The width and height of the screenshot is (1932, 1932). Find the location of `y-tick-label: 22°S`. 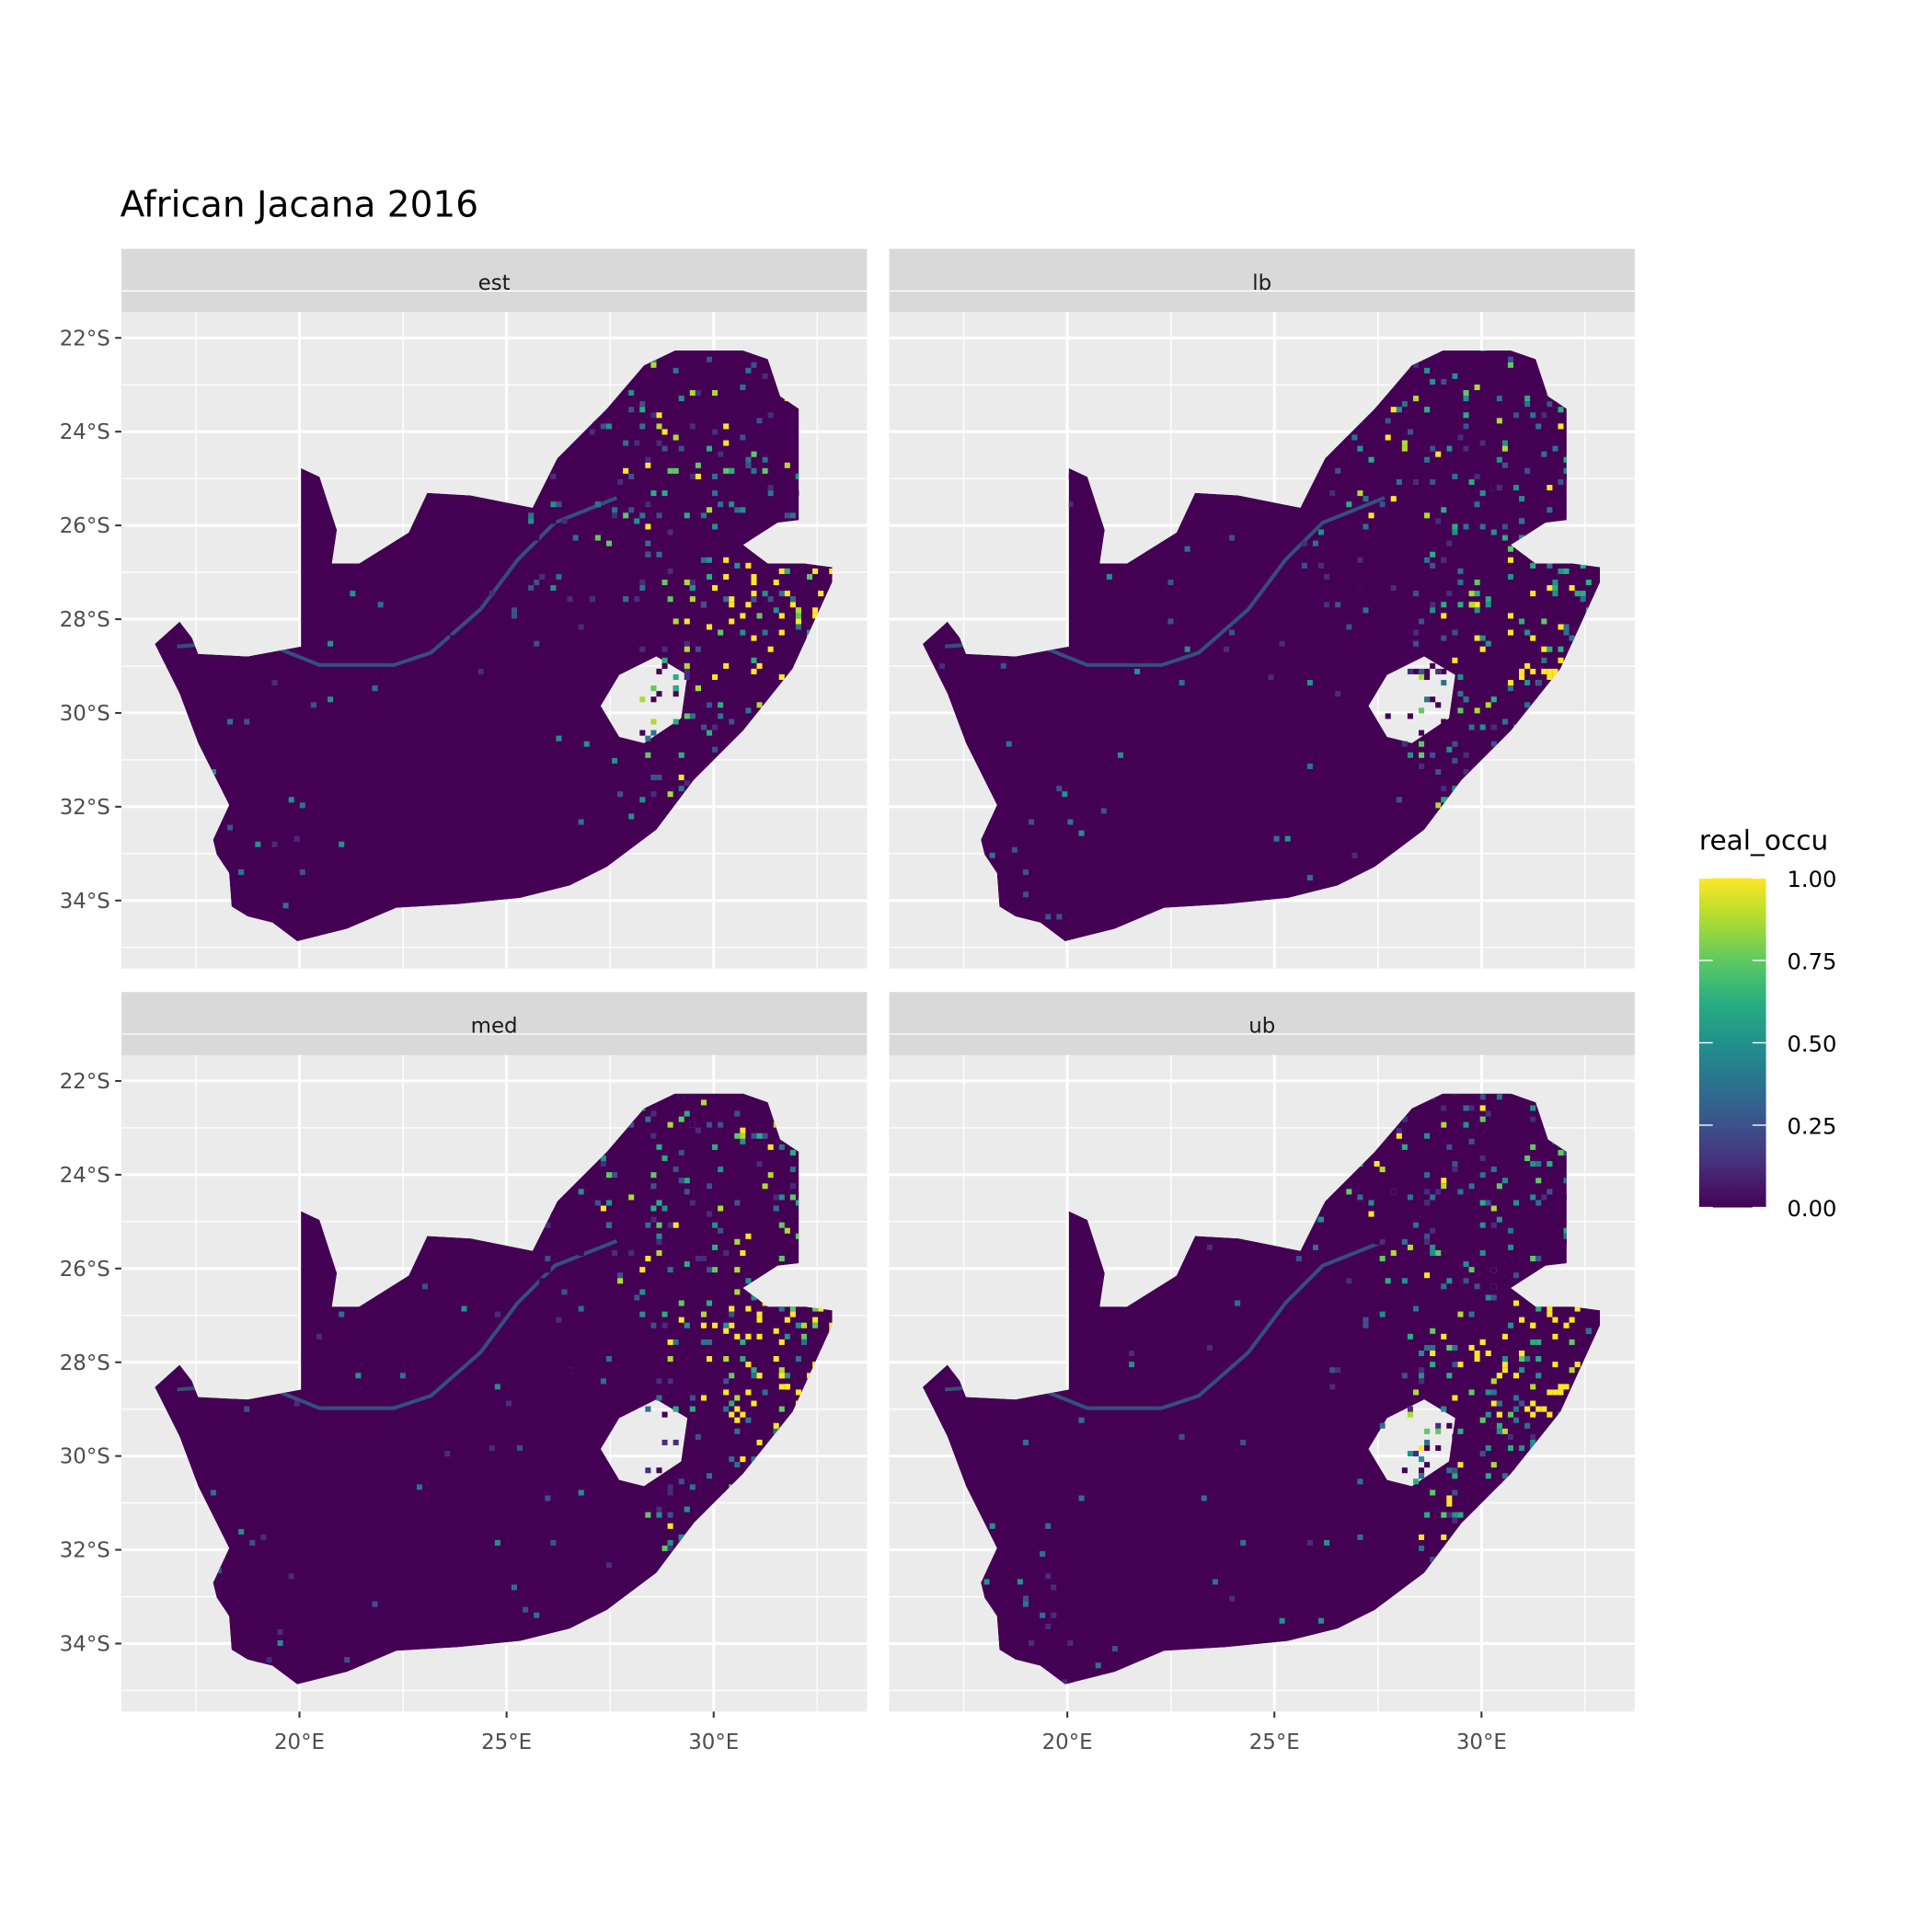

y-tick-label: 22°S is located at coordinates (85, 1082).